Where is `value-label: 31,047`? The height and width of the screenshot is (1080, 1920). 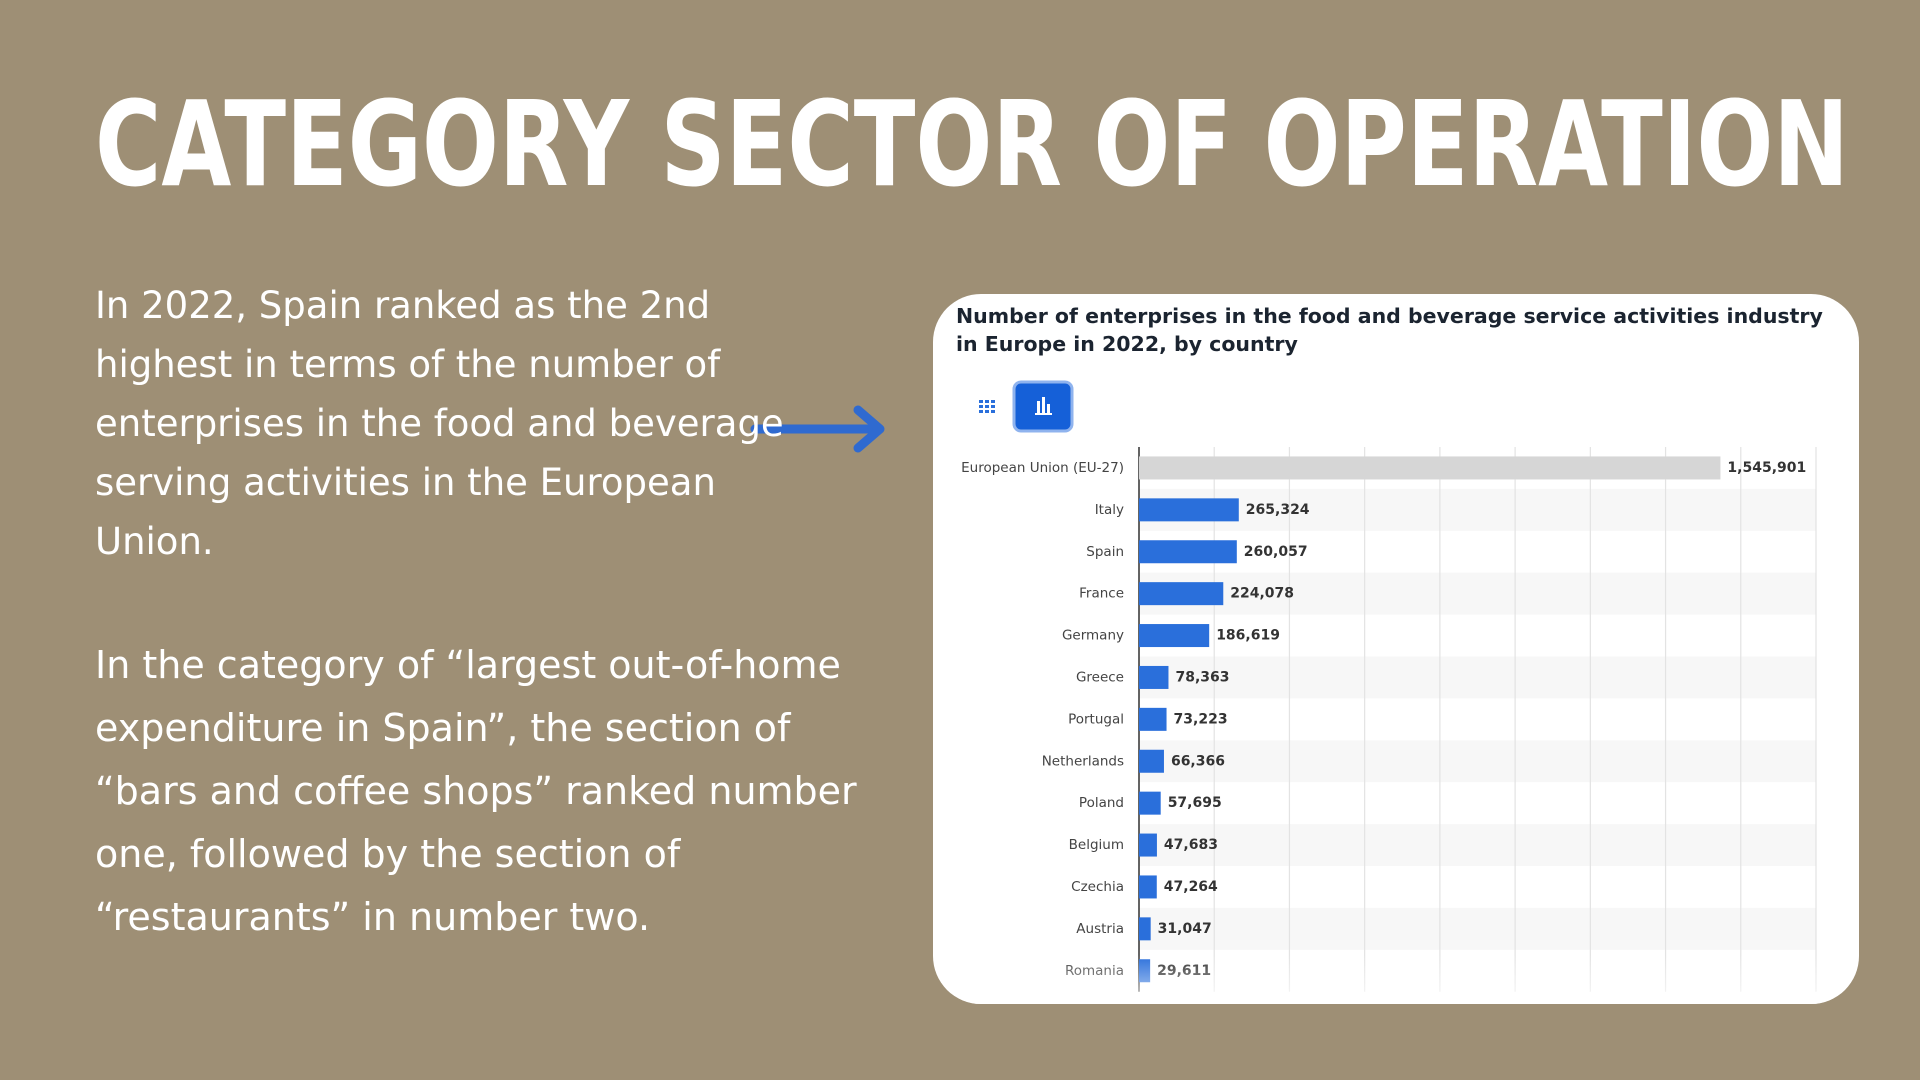
value-label: 31,047 is located at coordinates (1185, 929).